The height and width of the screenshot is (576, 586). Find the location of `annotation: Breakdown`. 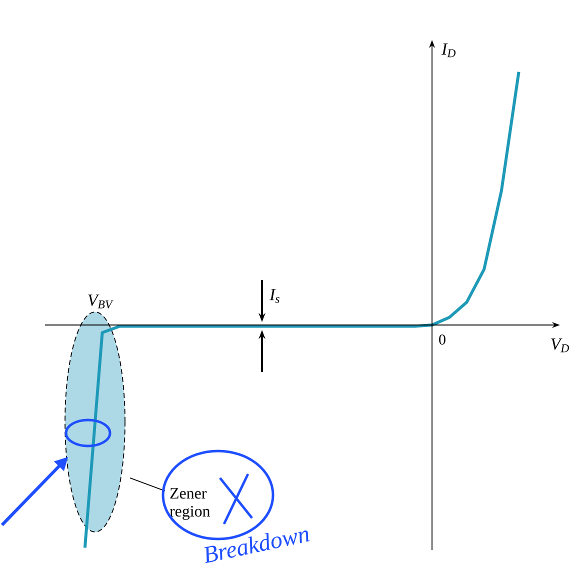

annotation: Breakdown is located at coordinates (257, 547).